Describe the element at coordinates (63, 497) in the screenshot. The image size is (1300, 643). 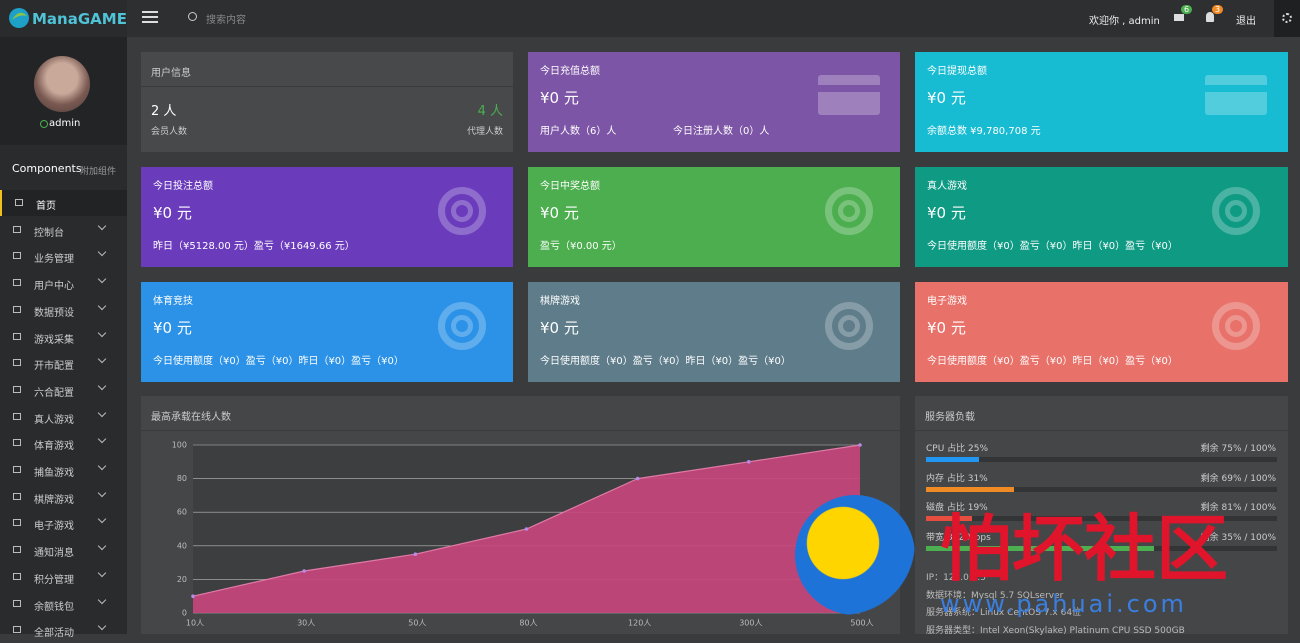
I see `menu-item: 棋牌游戏` at that location.